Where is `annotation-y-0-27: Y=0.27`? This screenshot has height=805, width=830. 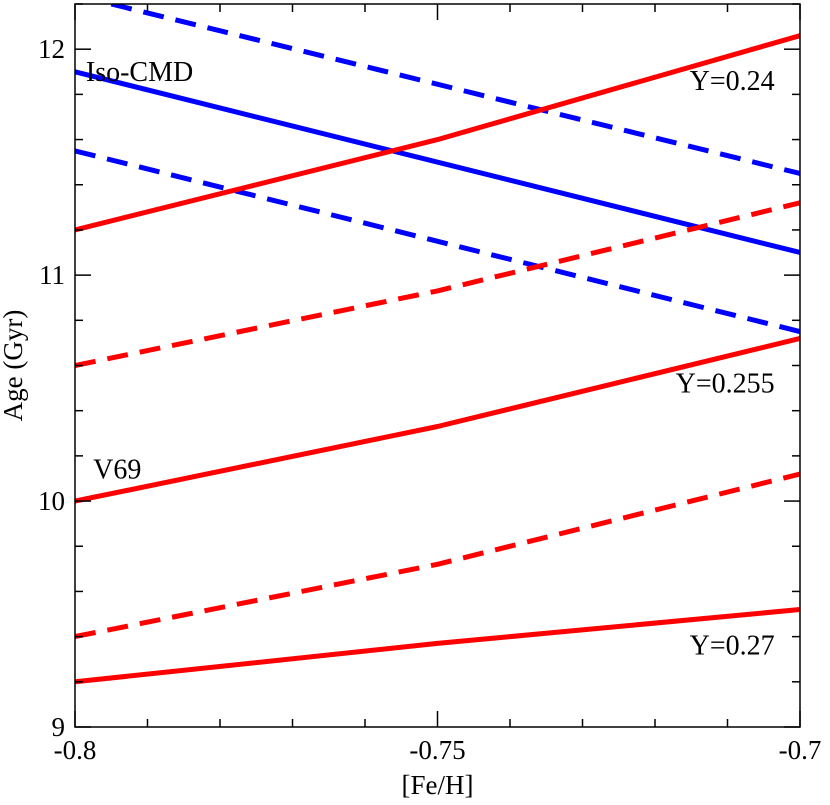
annotation-y-0-27: Y=0.27 is located at coordinates (732, 646).